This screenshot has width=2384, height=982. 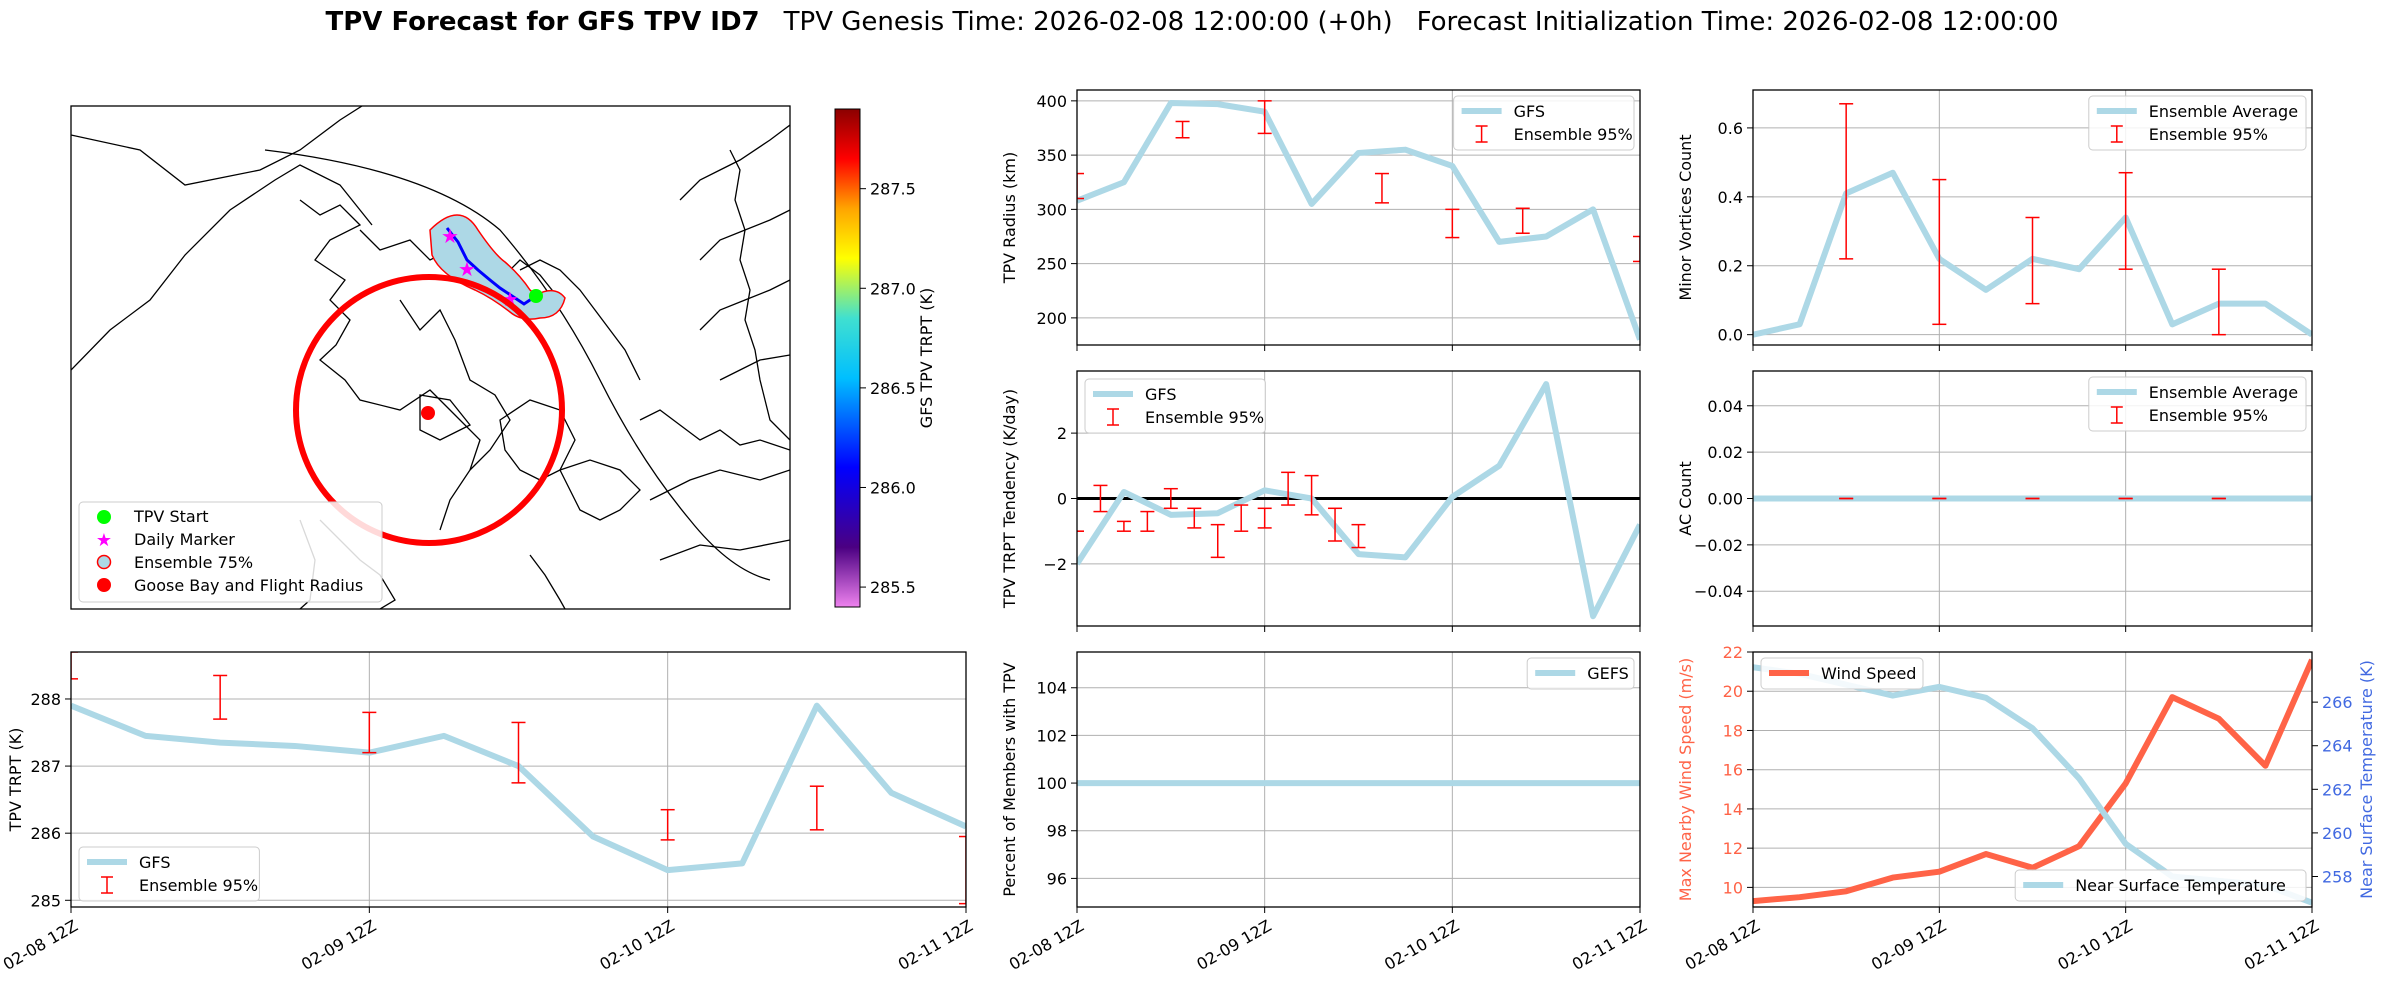 What do you see at coordinates (2223, 392) in the screenshot?
I see `legend-label: Ensemble Average` at bounding box center [2223, 392].